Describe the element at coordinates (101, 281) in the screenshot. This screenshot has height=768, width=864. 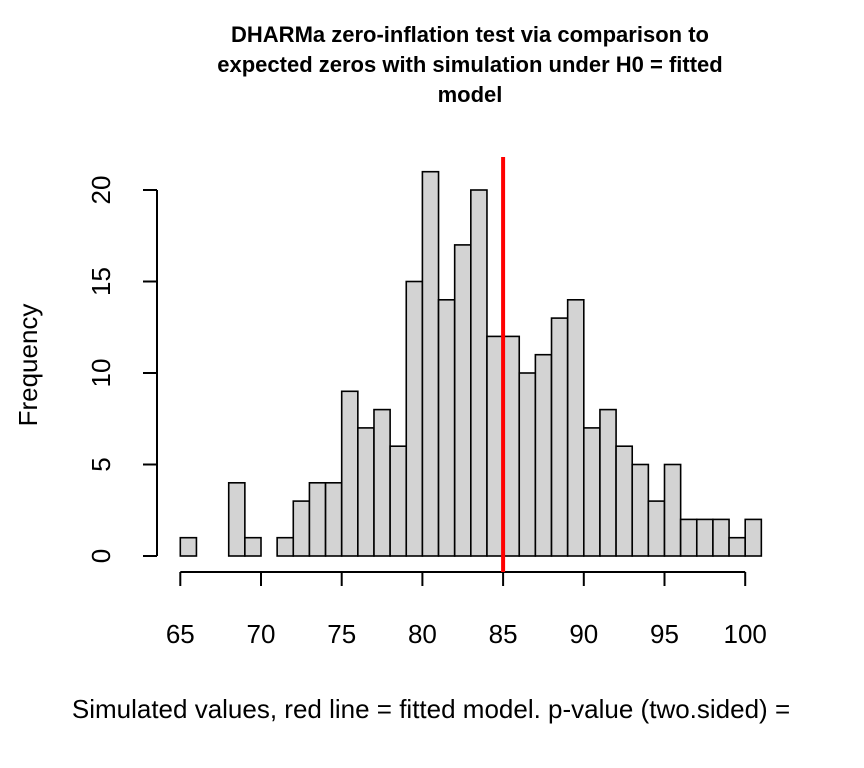
I see `y-tick-label: 15` at that location.